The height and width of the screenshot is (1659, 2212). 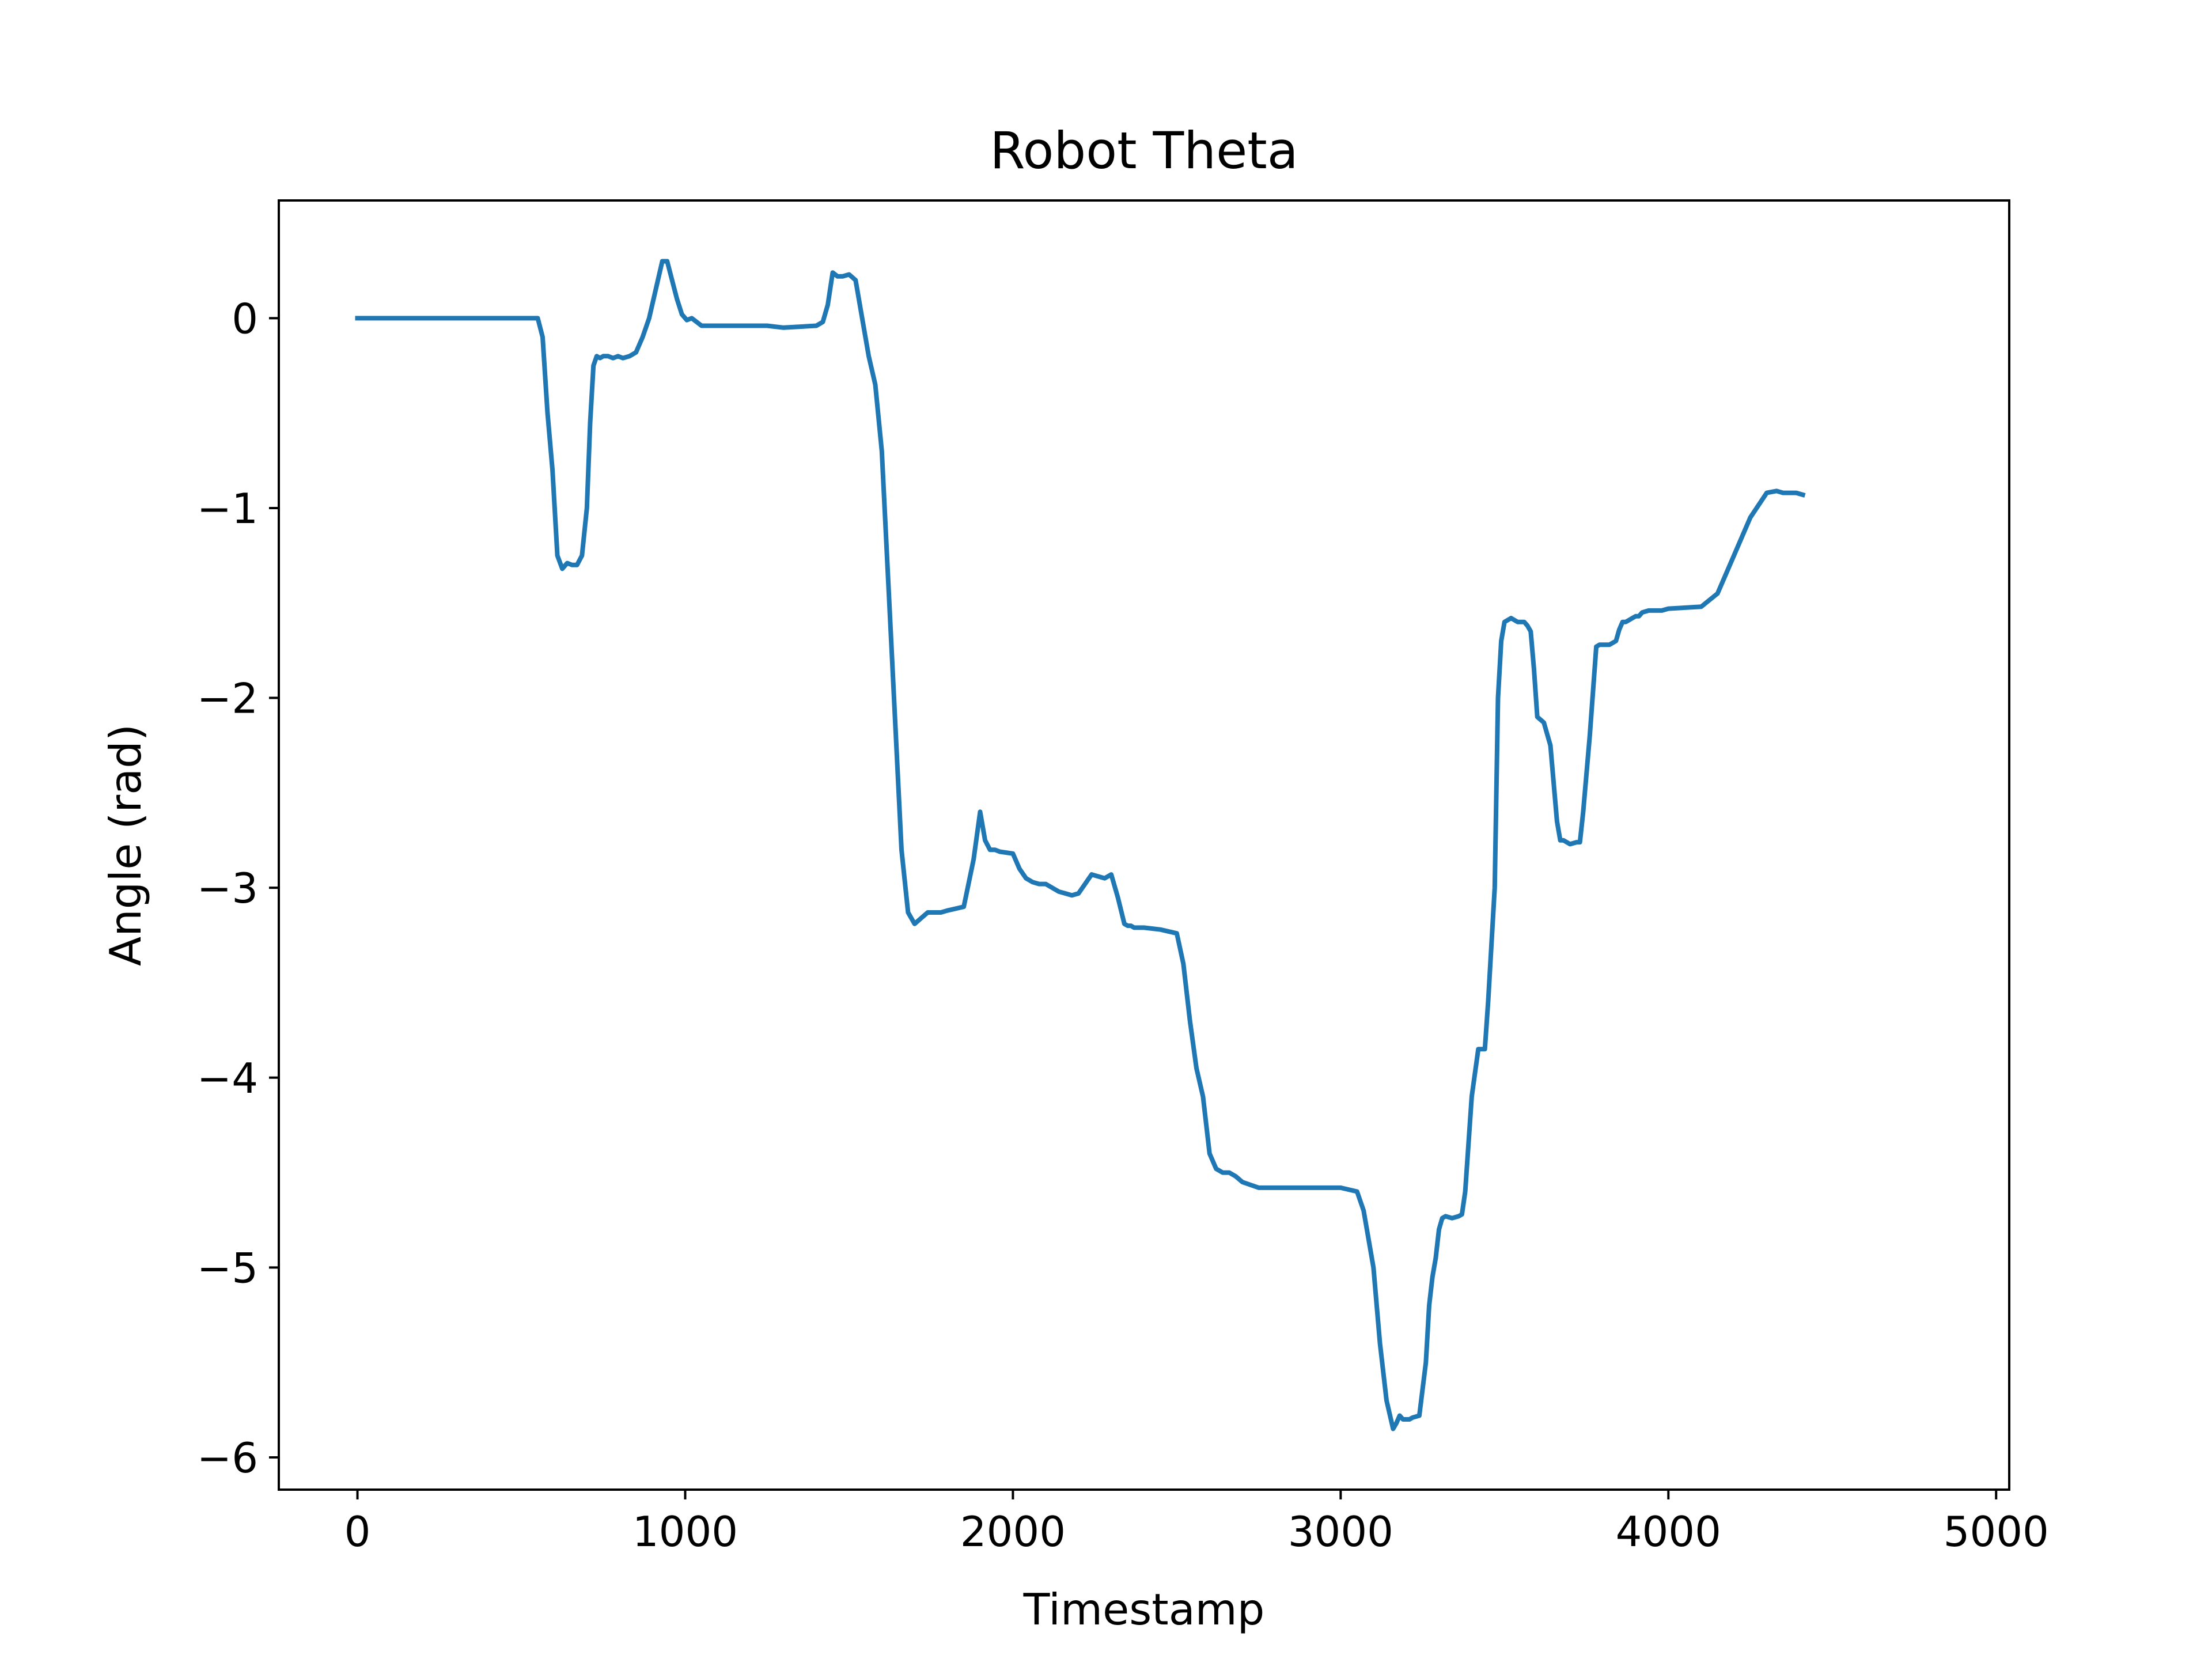 What do you see at coordinates (125, 845) in the screenshot?
I see `y-axis-label: Angle (rad)` at bounding box center [125, 845].